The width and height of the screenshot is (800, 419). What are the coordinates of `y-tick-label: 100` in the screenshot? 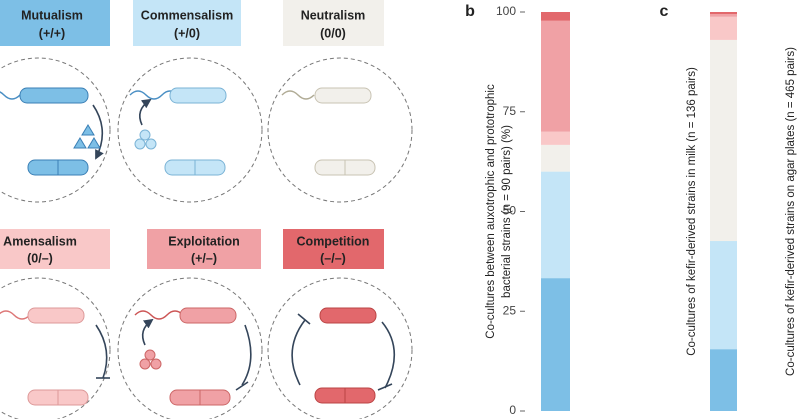 It's located at (506, 11).